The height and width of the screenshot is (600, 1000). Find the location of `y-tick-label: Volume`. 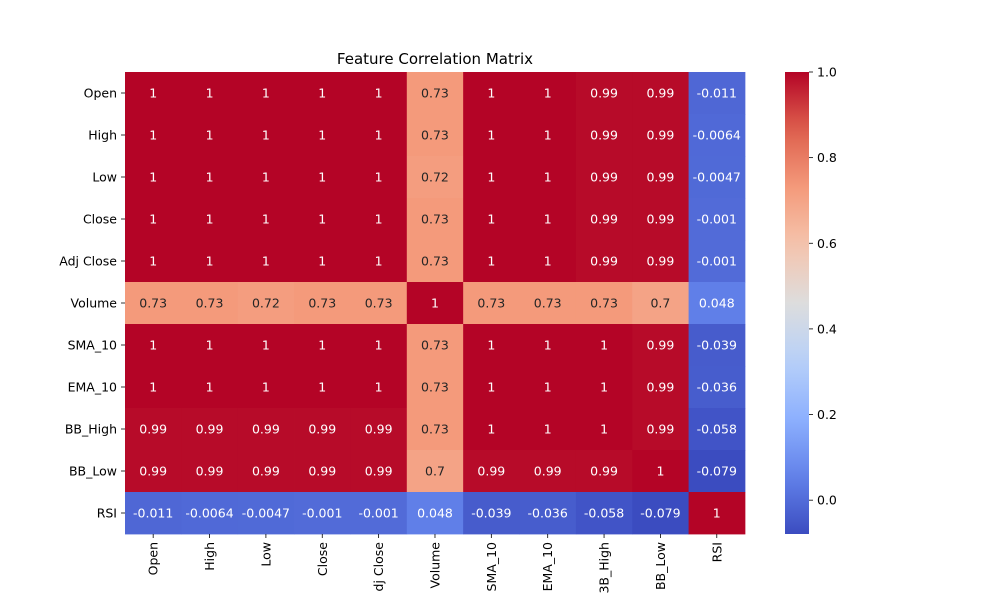

y-tick-label: Volume is located at coordinates (94, 303).